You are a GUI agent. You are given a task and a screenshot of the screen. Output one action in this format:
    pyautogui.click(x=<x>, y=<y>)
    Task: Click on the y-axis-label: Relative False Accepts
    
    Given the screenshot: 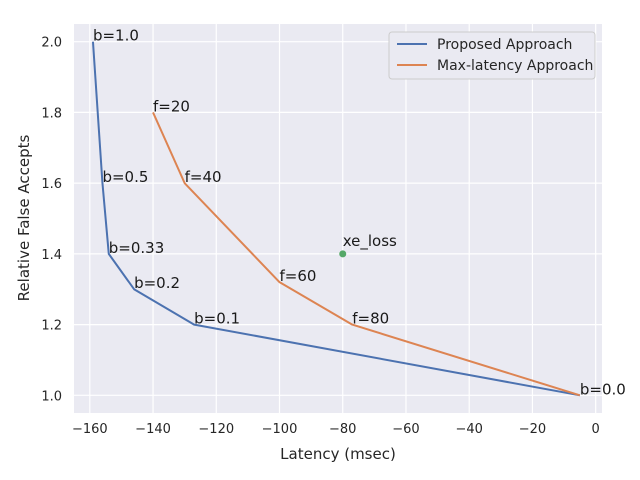 What is the action you would take?
    pyautogui.click(x=24, y=218)
    